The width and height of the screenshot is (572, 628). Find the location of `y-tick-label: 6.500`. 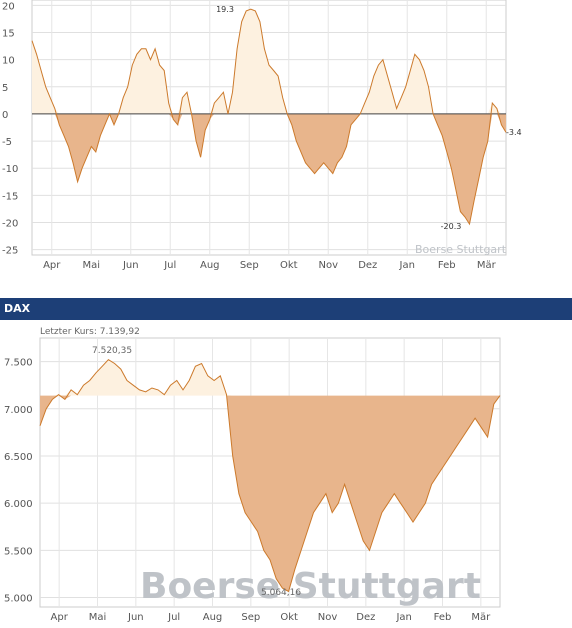

y-tick-label: 6.500 is located at coordinates (18, 457).